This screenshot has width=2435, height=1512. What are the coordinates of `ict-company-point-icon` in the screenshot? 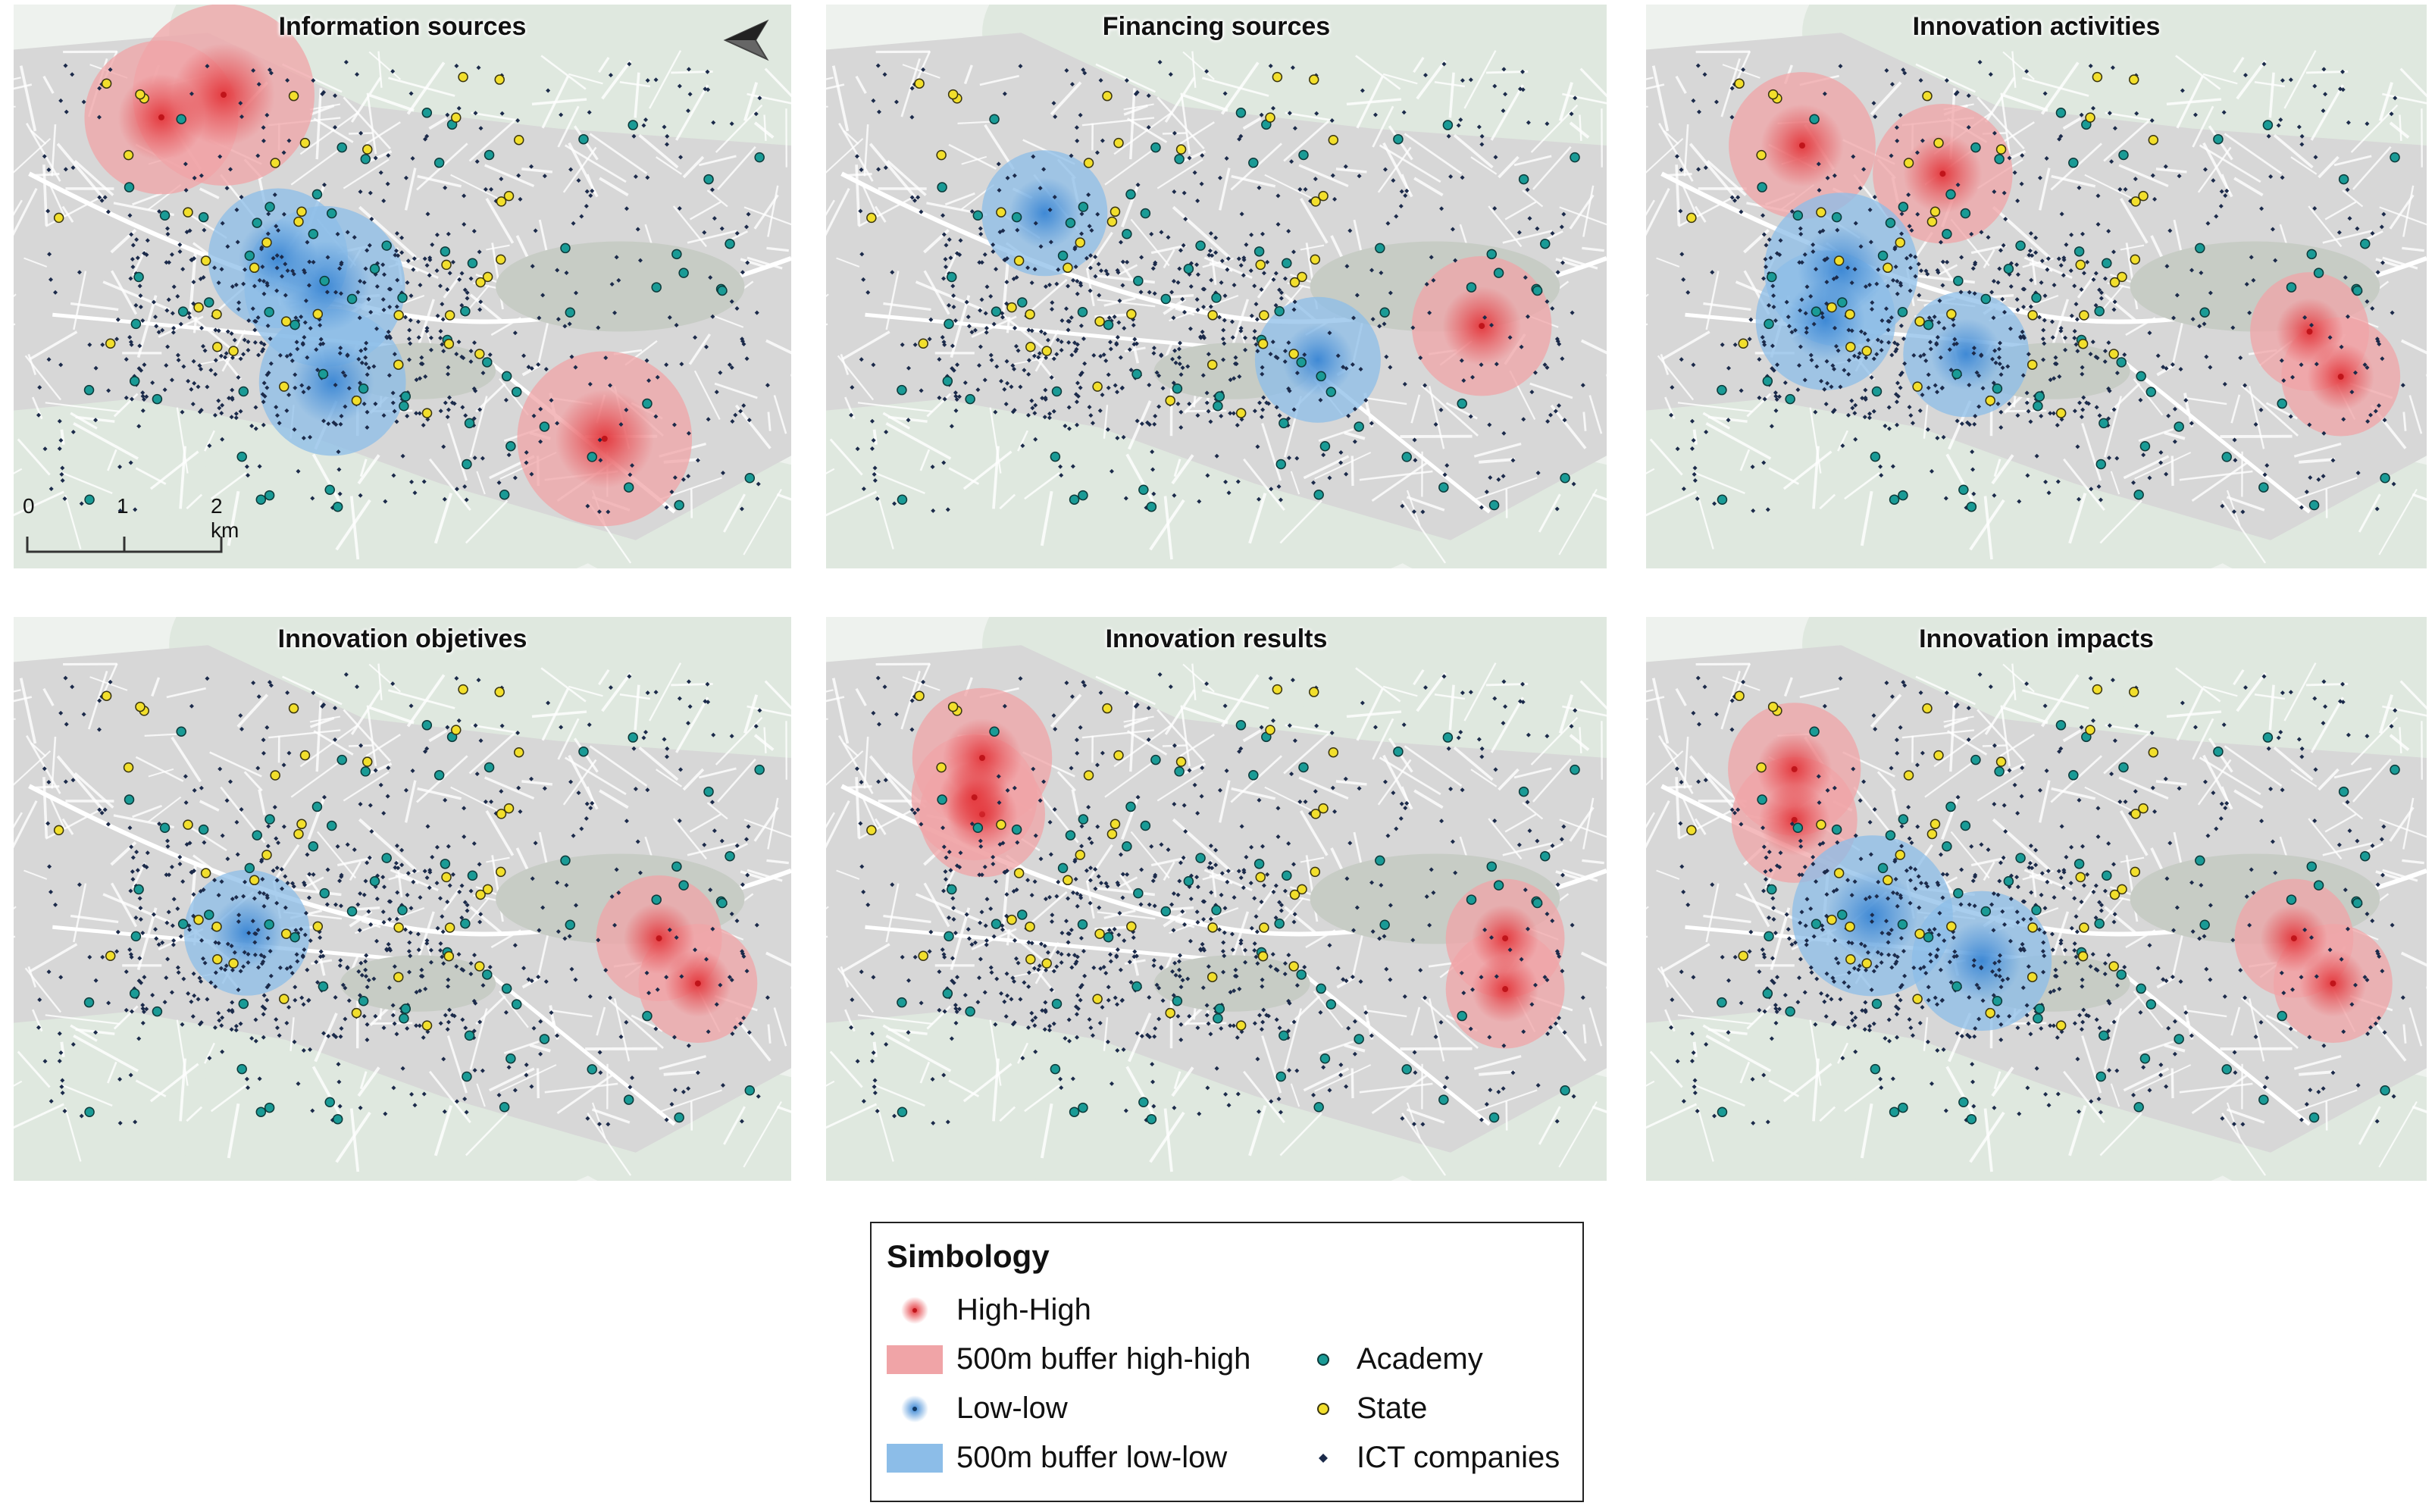 It's located at (1323, 1458).